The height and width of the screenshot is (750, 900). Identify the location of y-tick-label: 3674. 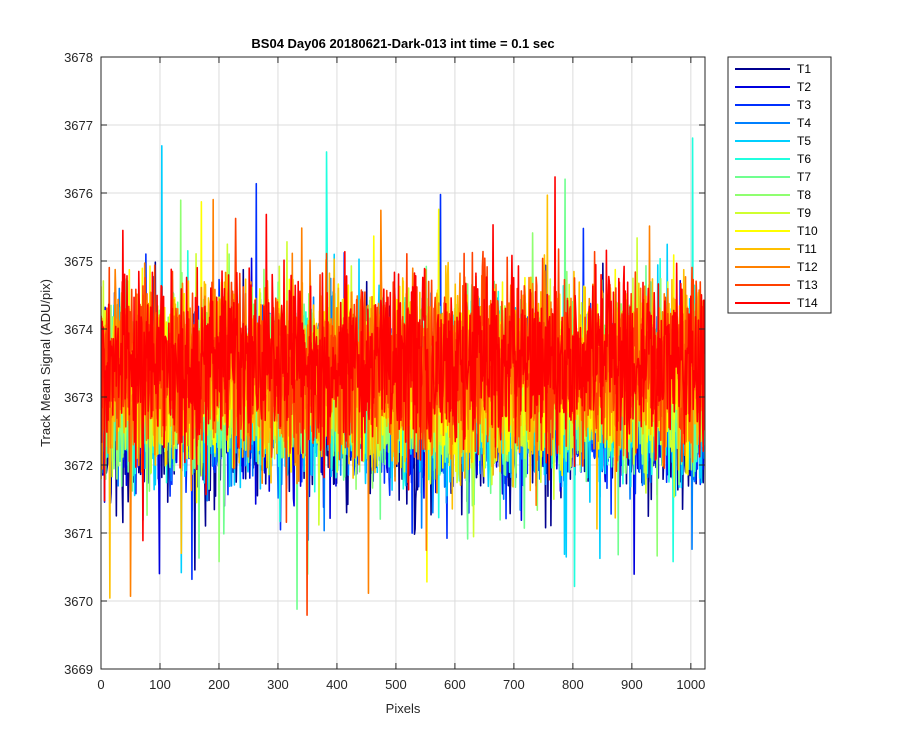
(78, 329).